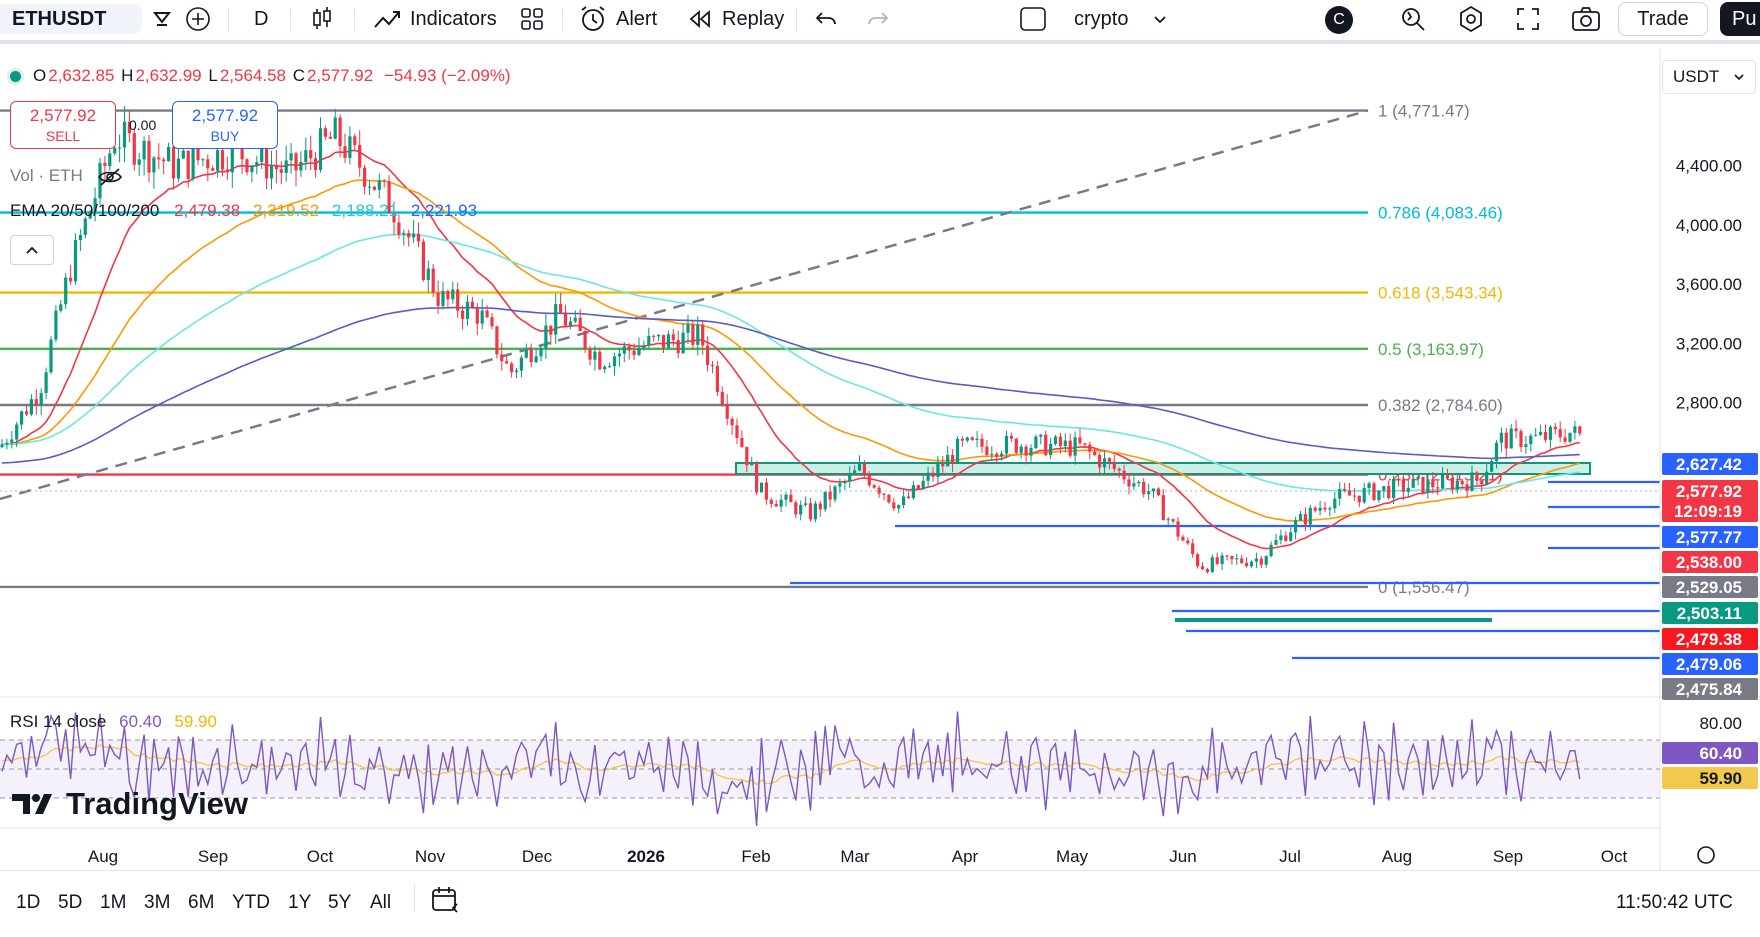  Describe the element at coordinates (70, 902) in the screenshot. I see `timeframe-button-5d: 5D` at that location.